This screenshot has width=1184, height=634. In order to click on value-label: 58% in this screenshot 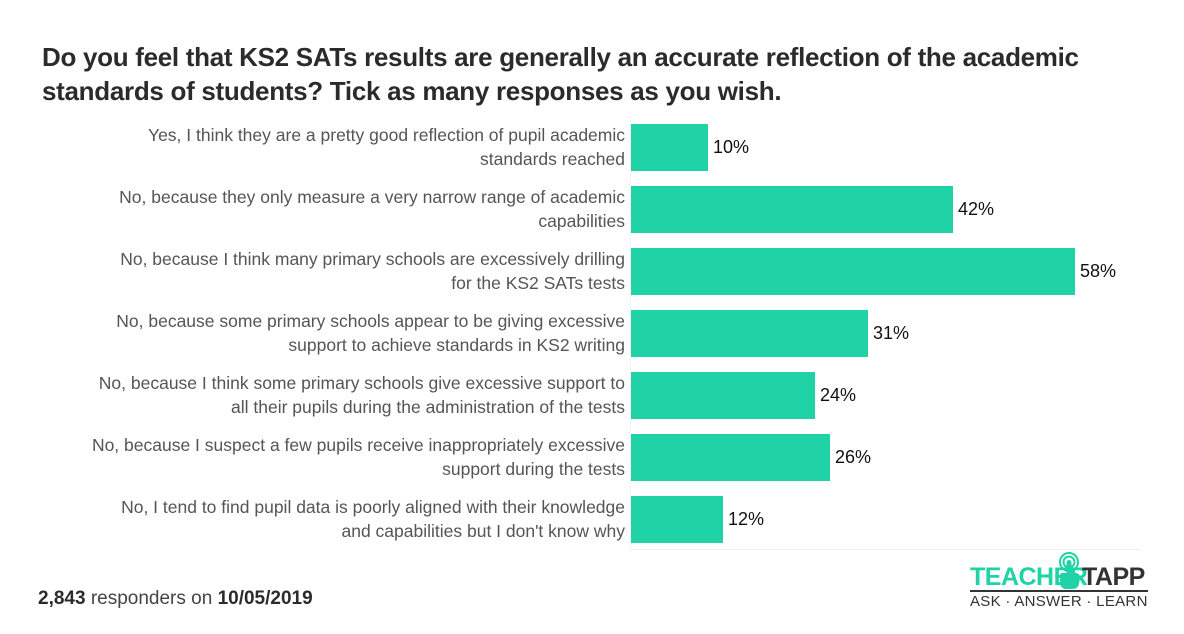, I will do `click(1098, 271)`.